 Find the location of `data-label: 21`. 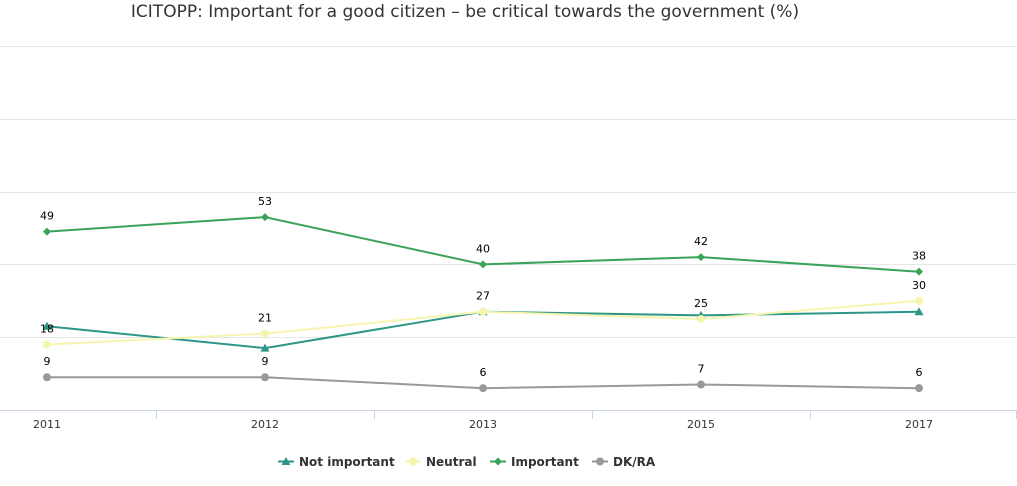

data-label: 21 is located at coordinates (265, 318).